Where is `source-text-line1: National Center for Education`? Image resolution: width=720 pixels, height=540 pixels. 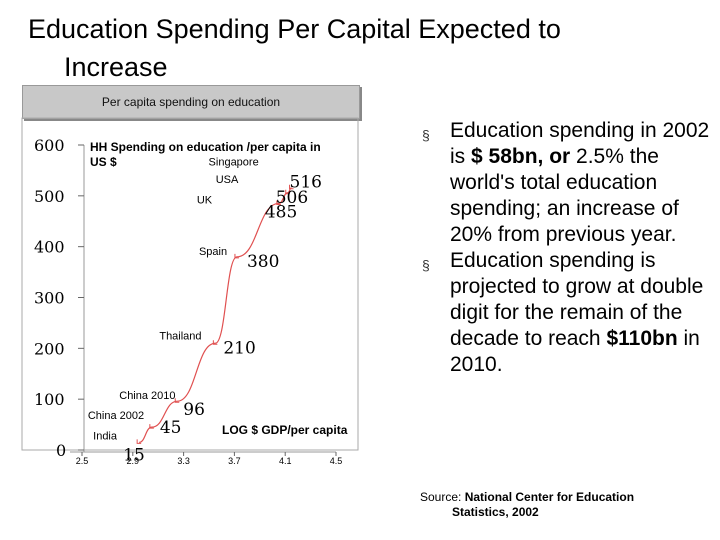 source-text-line1: National Center for Education is located at coordinates (549, 497).